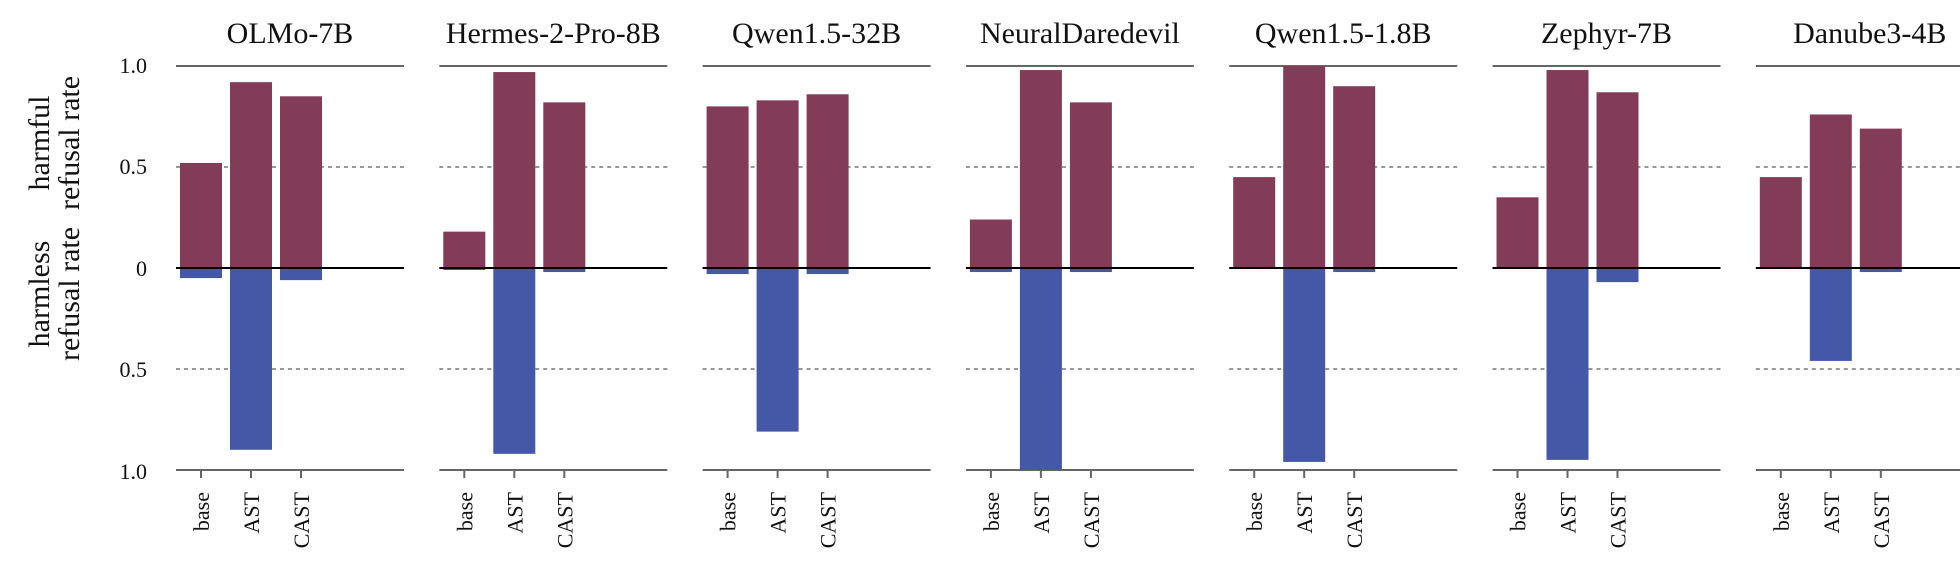  Describe the element at coordinates (134, 65) in the screenshot. I see `ytick-top-1.0: 1.0` at that location.